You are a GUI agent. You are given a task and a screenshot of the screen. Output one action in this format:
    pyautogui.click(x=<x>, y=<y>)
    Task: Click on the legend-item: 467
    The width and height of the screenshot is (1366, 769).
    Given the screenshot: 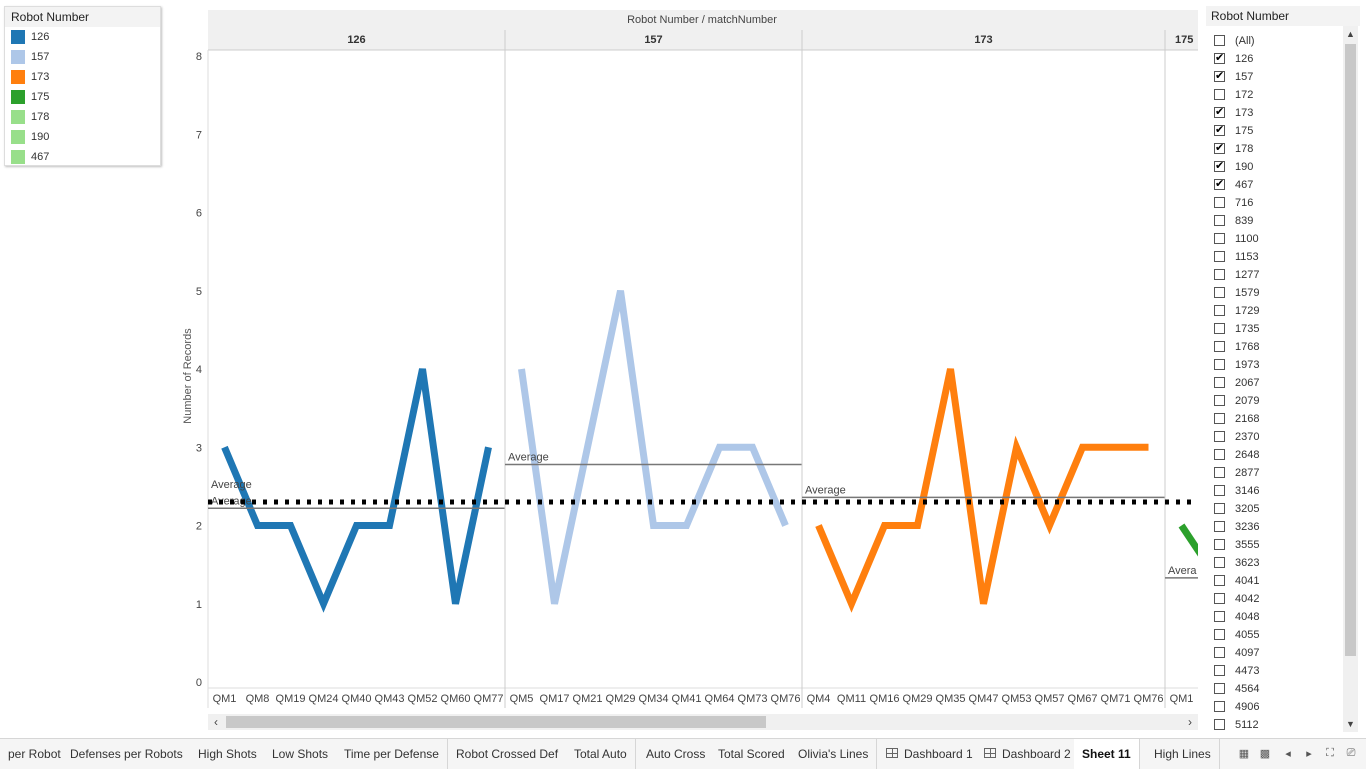 What is the action you would take?
    pyautogui.click(x=82, y=157)
    